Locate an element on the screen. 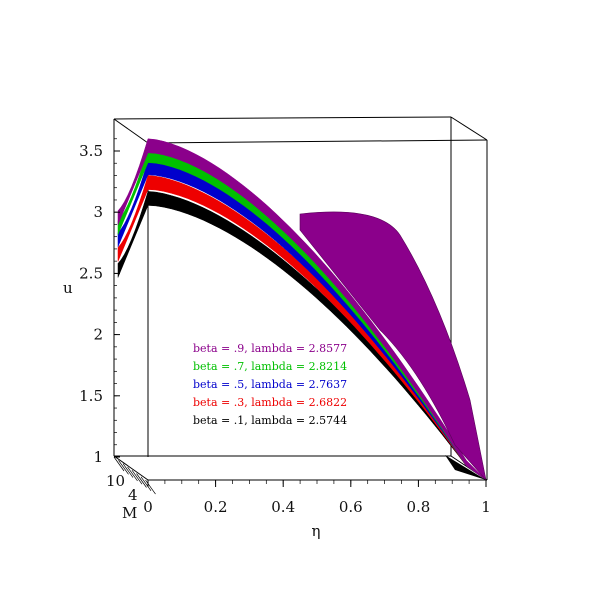 The height and width of the screenshot is (600, 600). legend-entry: beta = .5, lambda = 2.7637 is located at coordinates (270, 384).